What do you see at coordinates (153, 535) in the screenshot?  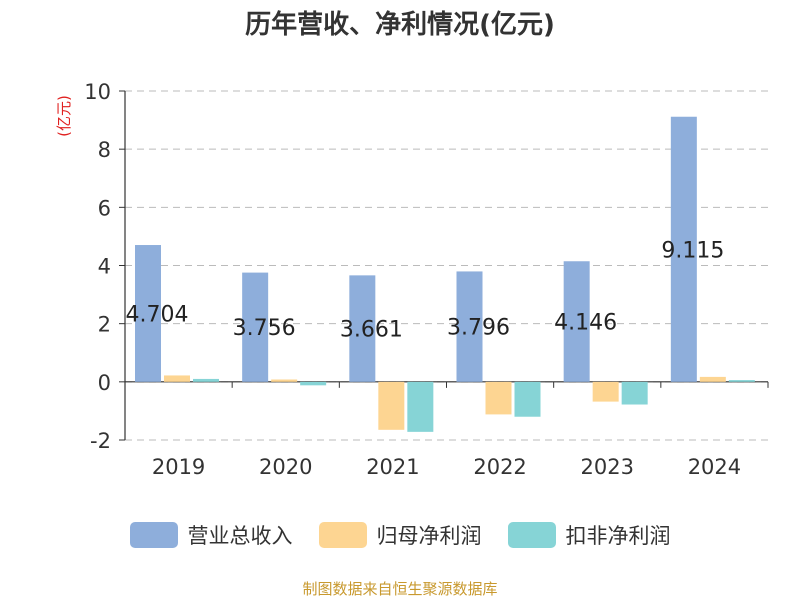 I see `legend-swatch-revenue` at bounding box center [153, 535].